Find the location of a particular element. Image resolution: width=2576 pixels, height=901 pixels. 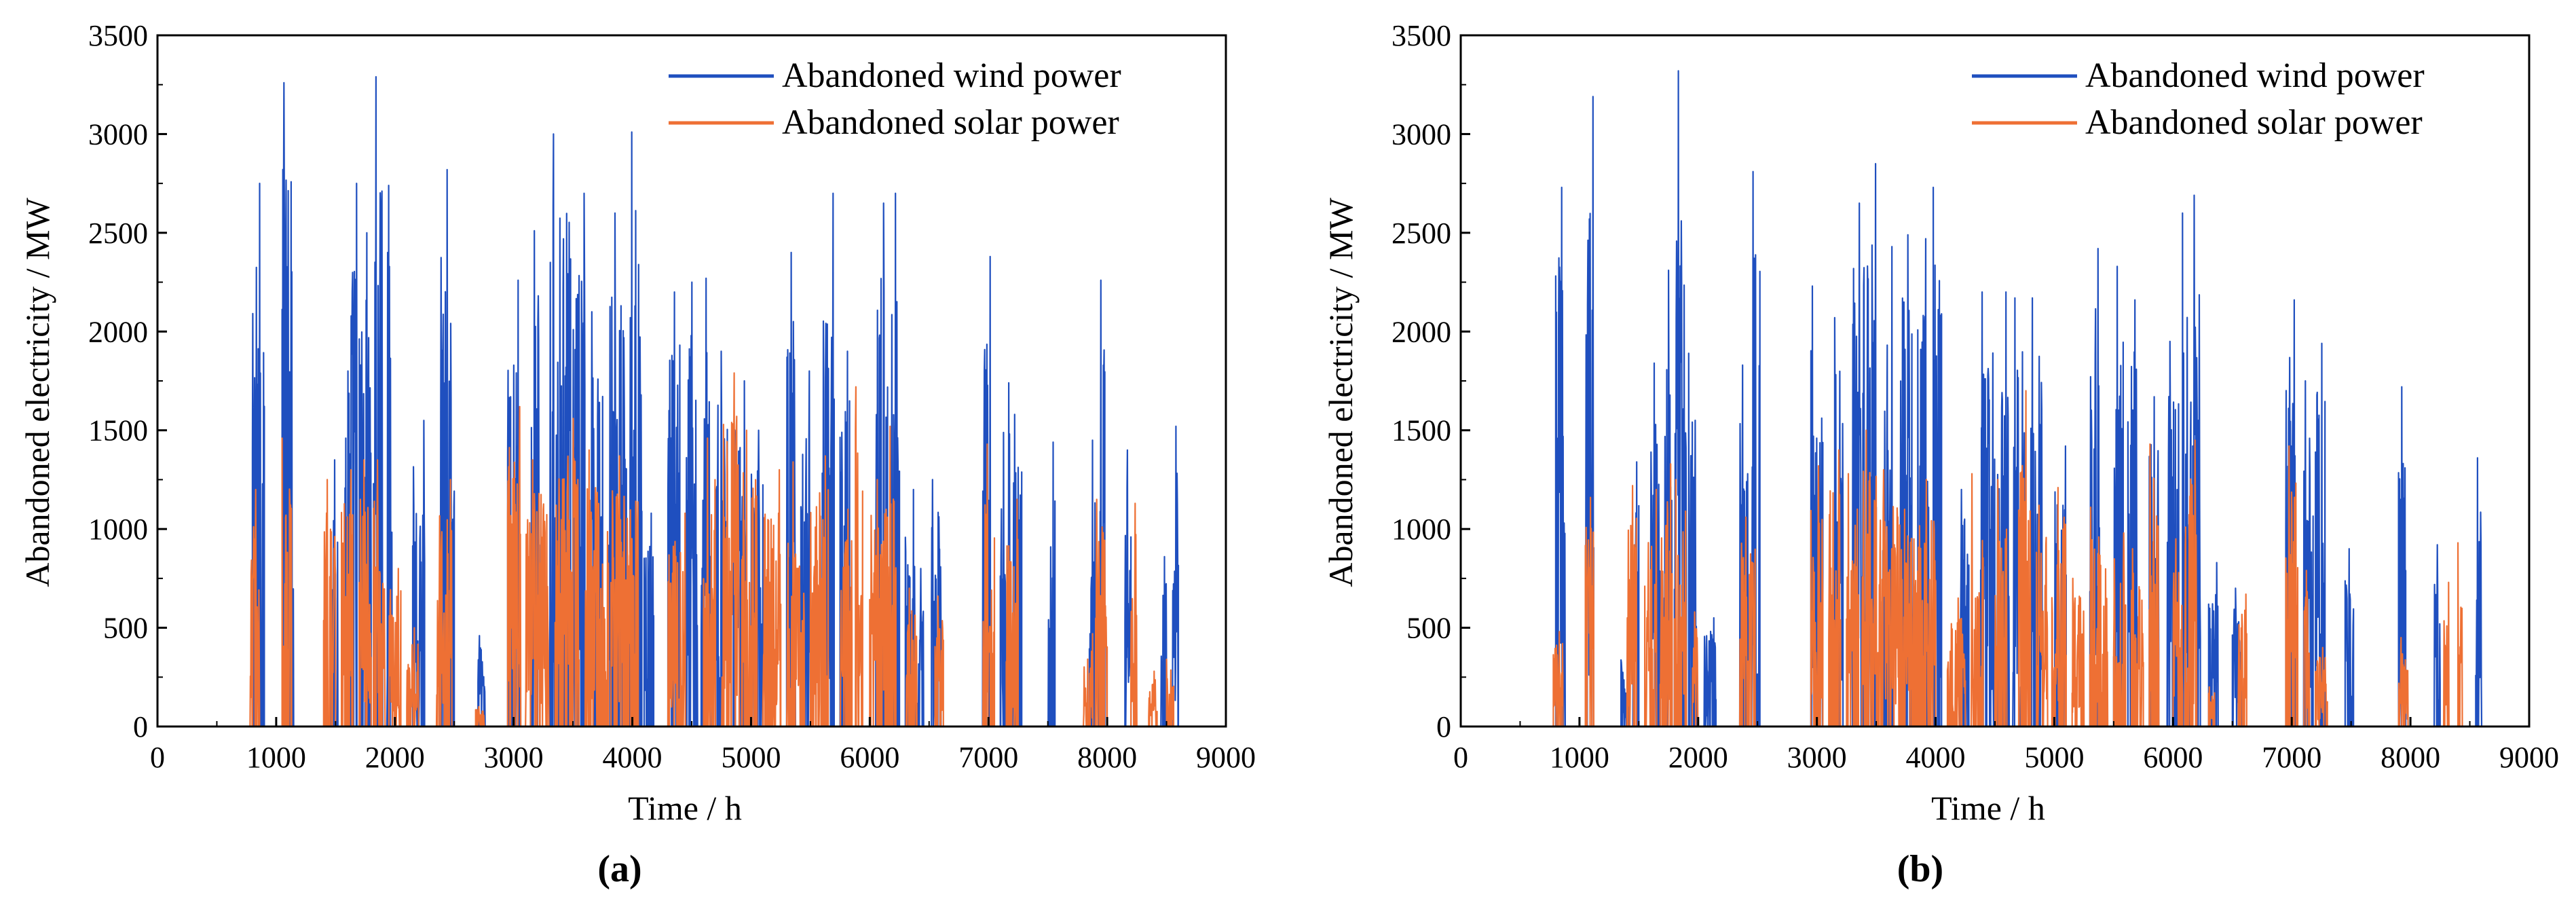

y-tick-label-a: 1500 is located at coordinates (118, 431).